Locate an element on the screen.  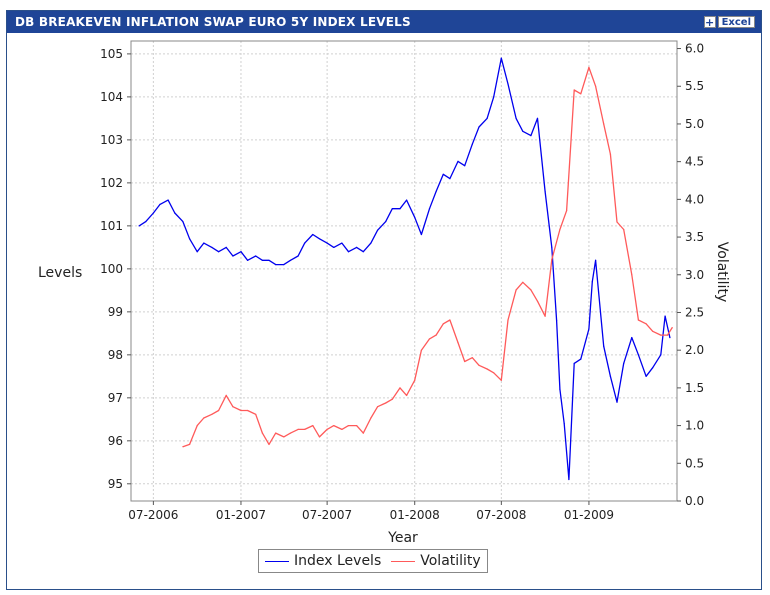
right-tick-label: 5.0 is located at coordinates (694, 124).